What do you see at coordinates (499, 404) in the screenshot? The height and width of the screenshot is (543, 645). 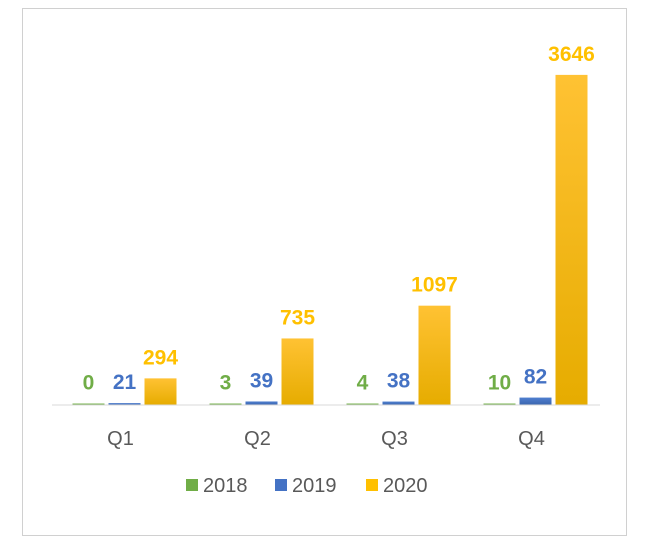 I see `bar-2018-q4` at bounding box center [499, 404].